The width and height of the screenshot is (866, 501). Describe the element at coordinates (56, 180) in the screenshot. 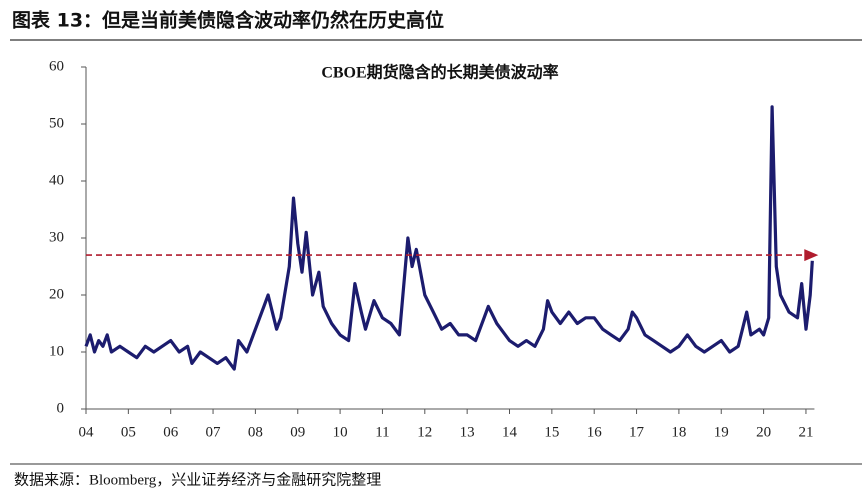

I see `y-tick-label: 40` at that location.